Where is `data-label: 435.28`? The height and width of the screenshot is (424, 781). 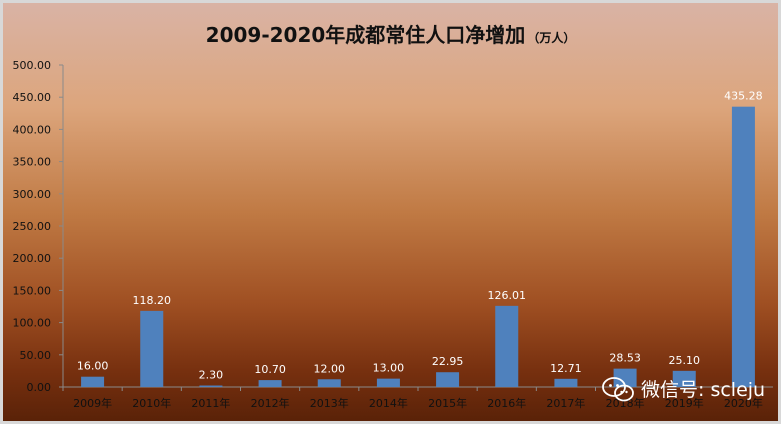 data-label: 435.28 is located at coordinates (743, 96).